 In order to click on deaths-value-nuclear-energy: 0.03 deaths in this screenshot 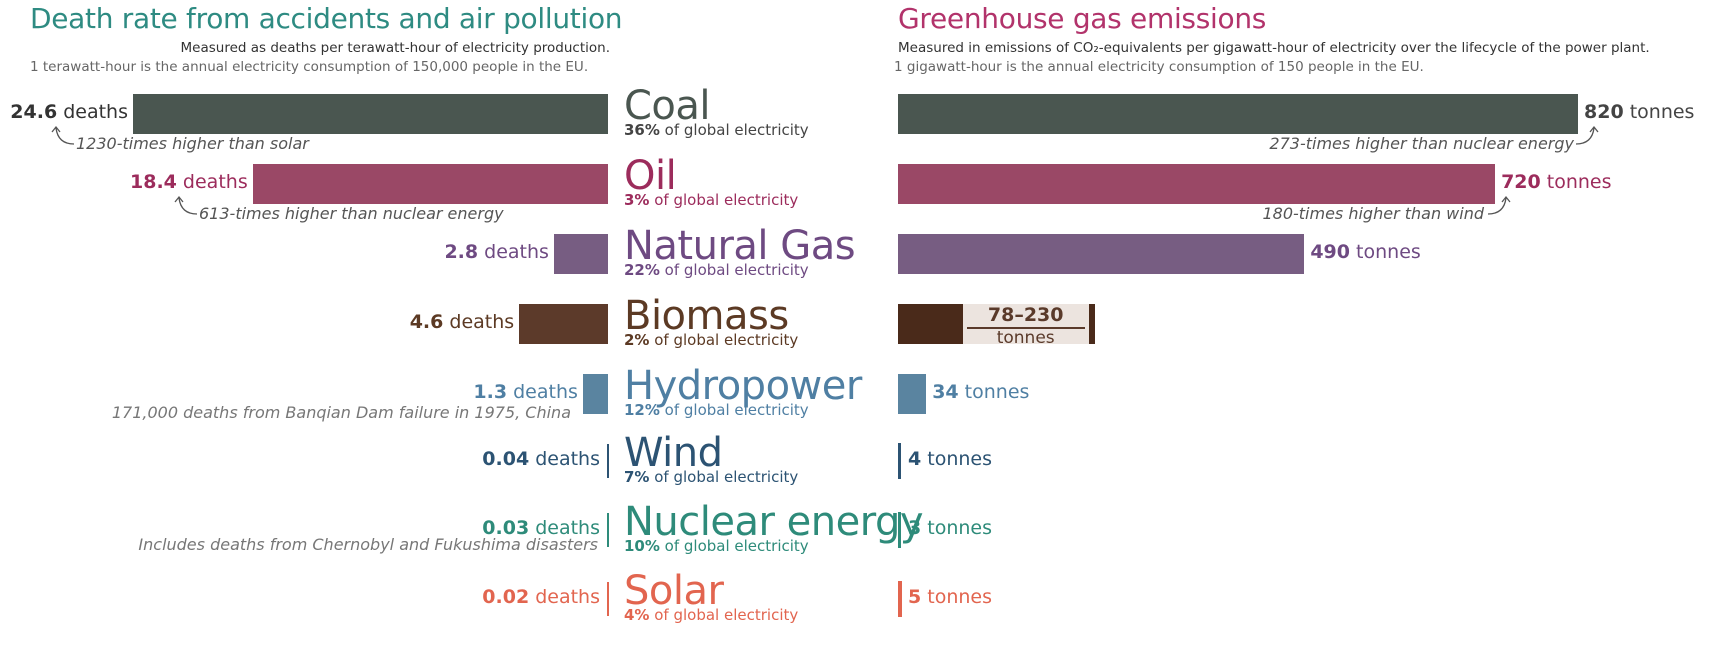, I will do `click(541, 528)`.